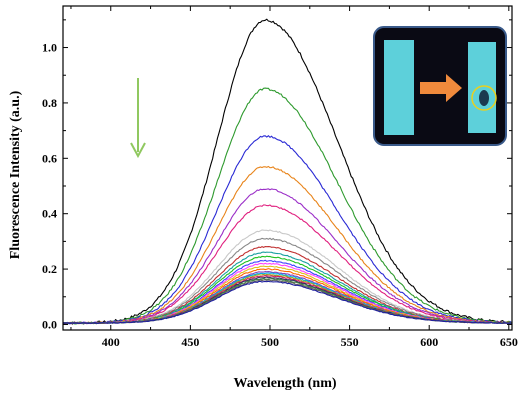  Describe the element at coordinates (190, 342) in the screenshot. I see `x-tick-label: 450` at that location.